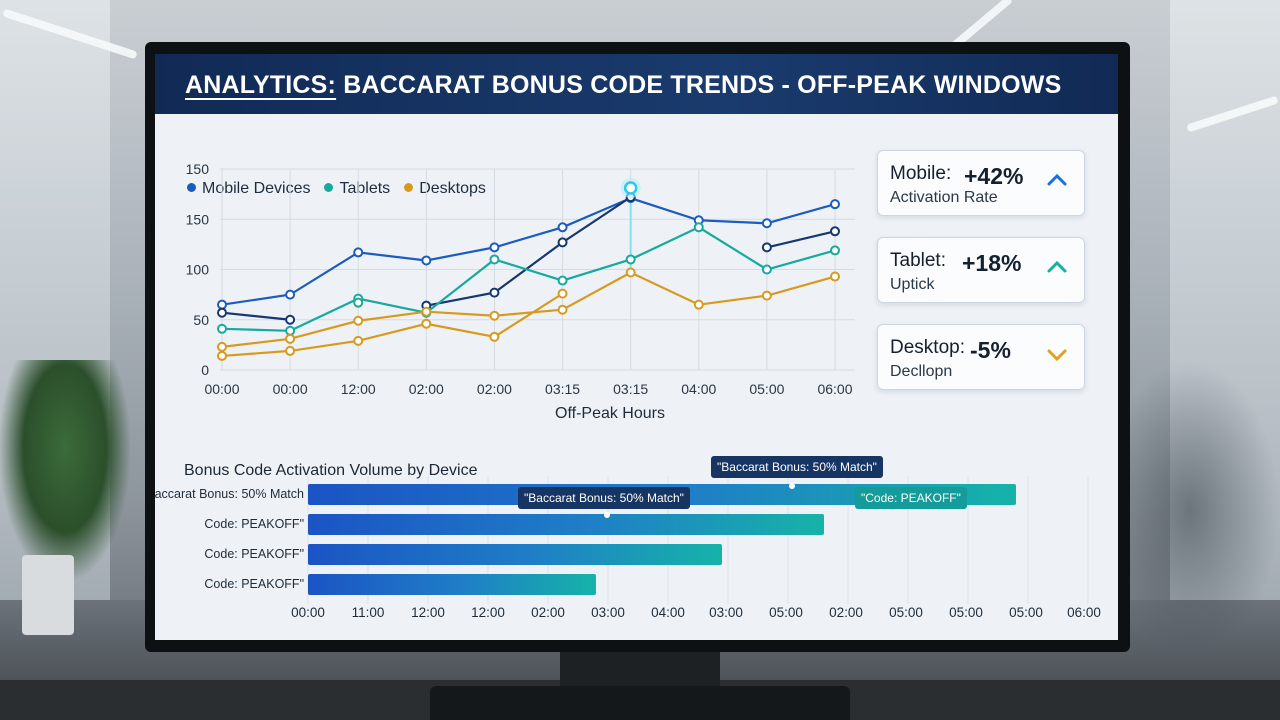 Image resolution: width=1280 pixels, height=720 pixels. Describe the element at coordinates (452, 188) in the screenshot. I see `legend-label: Desktops` at that location.